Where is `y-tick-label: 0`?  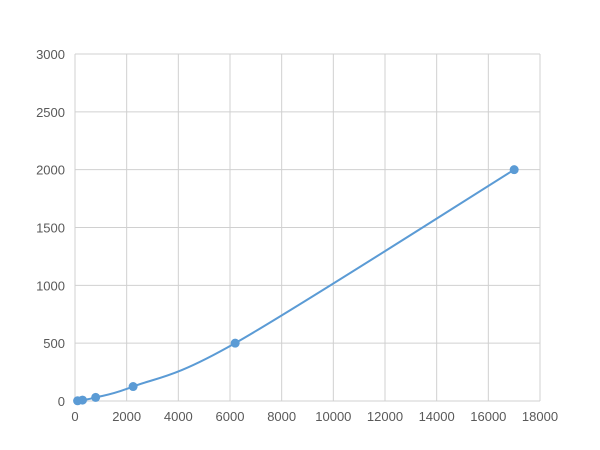
y-tick-label: 0 is located at coordinates (61, 401).